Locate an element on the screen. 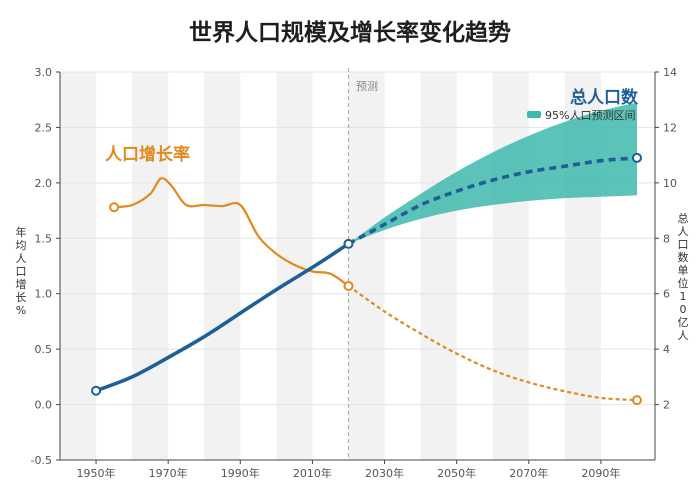 This screenshot has height=503, width=700. total-population-projection-line is located at coordinates (492, 201).